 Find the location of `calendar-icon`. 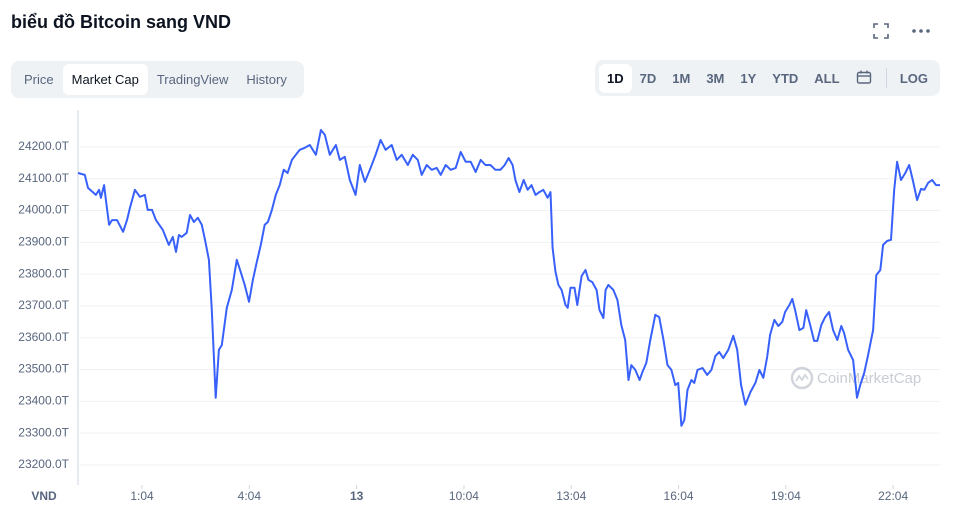

calendar-icon is located at coordinates (863, 77).